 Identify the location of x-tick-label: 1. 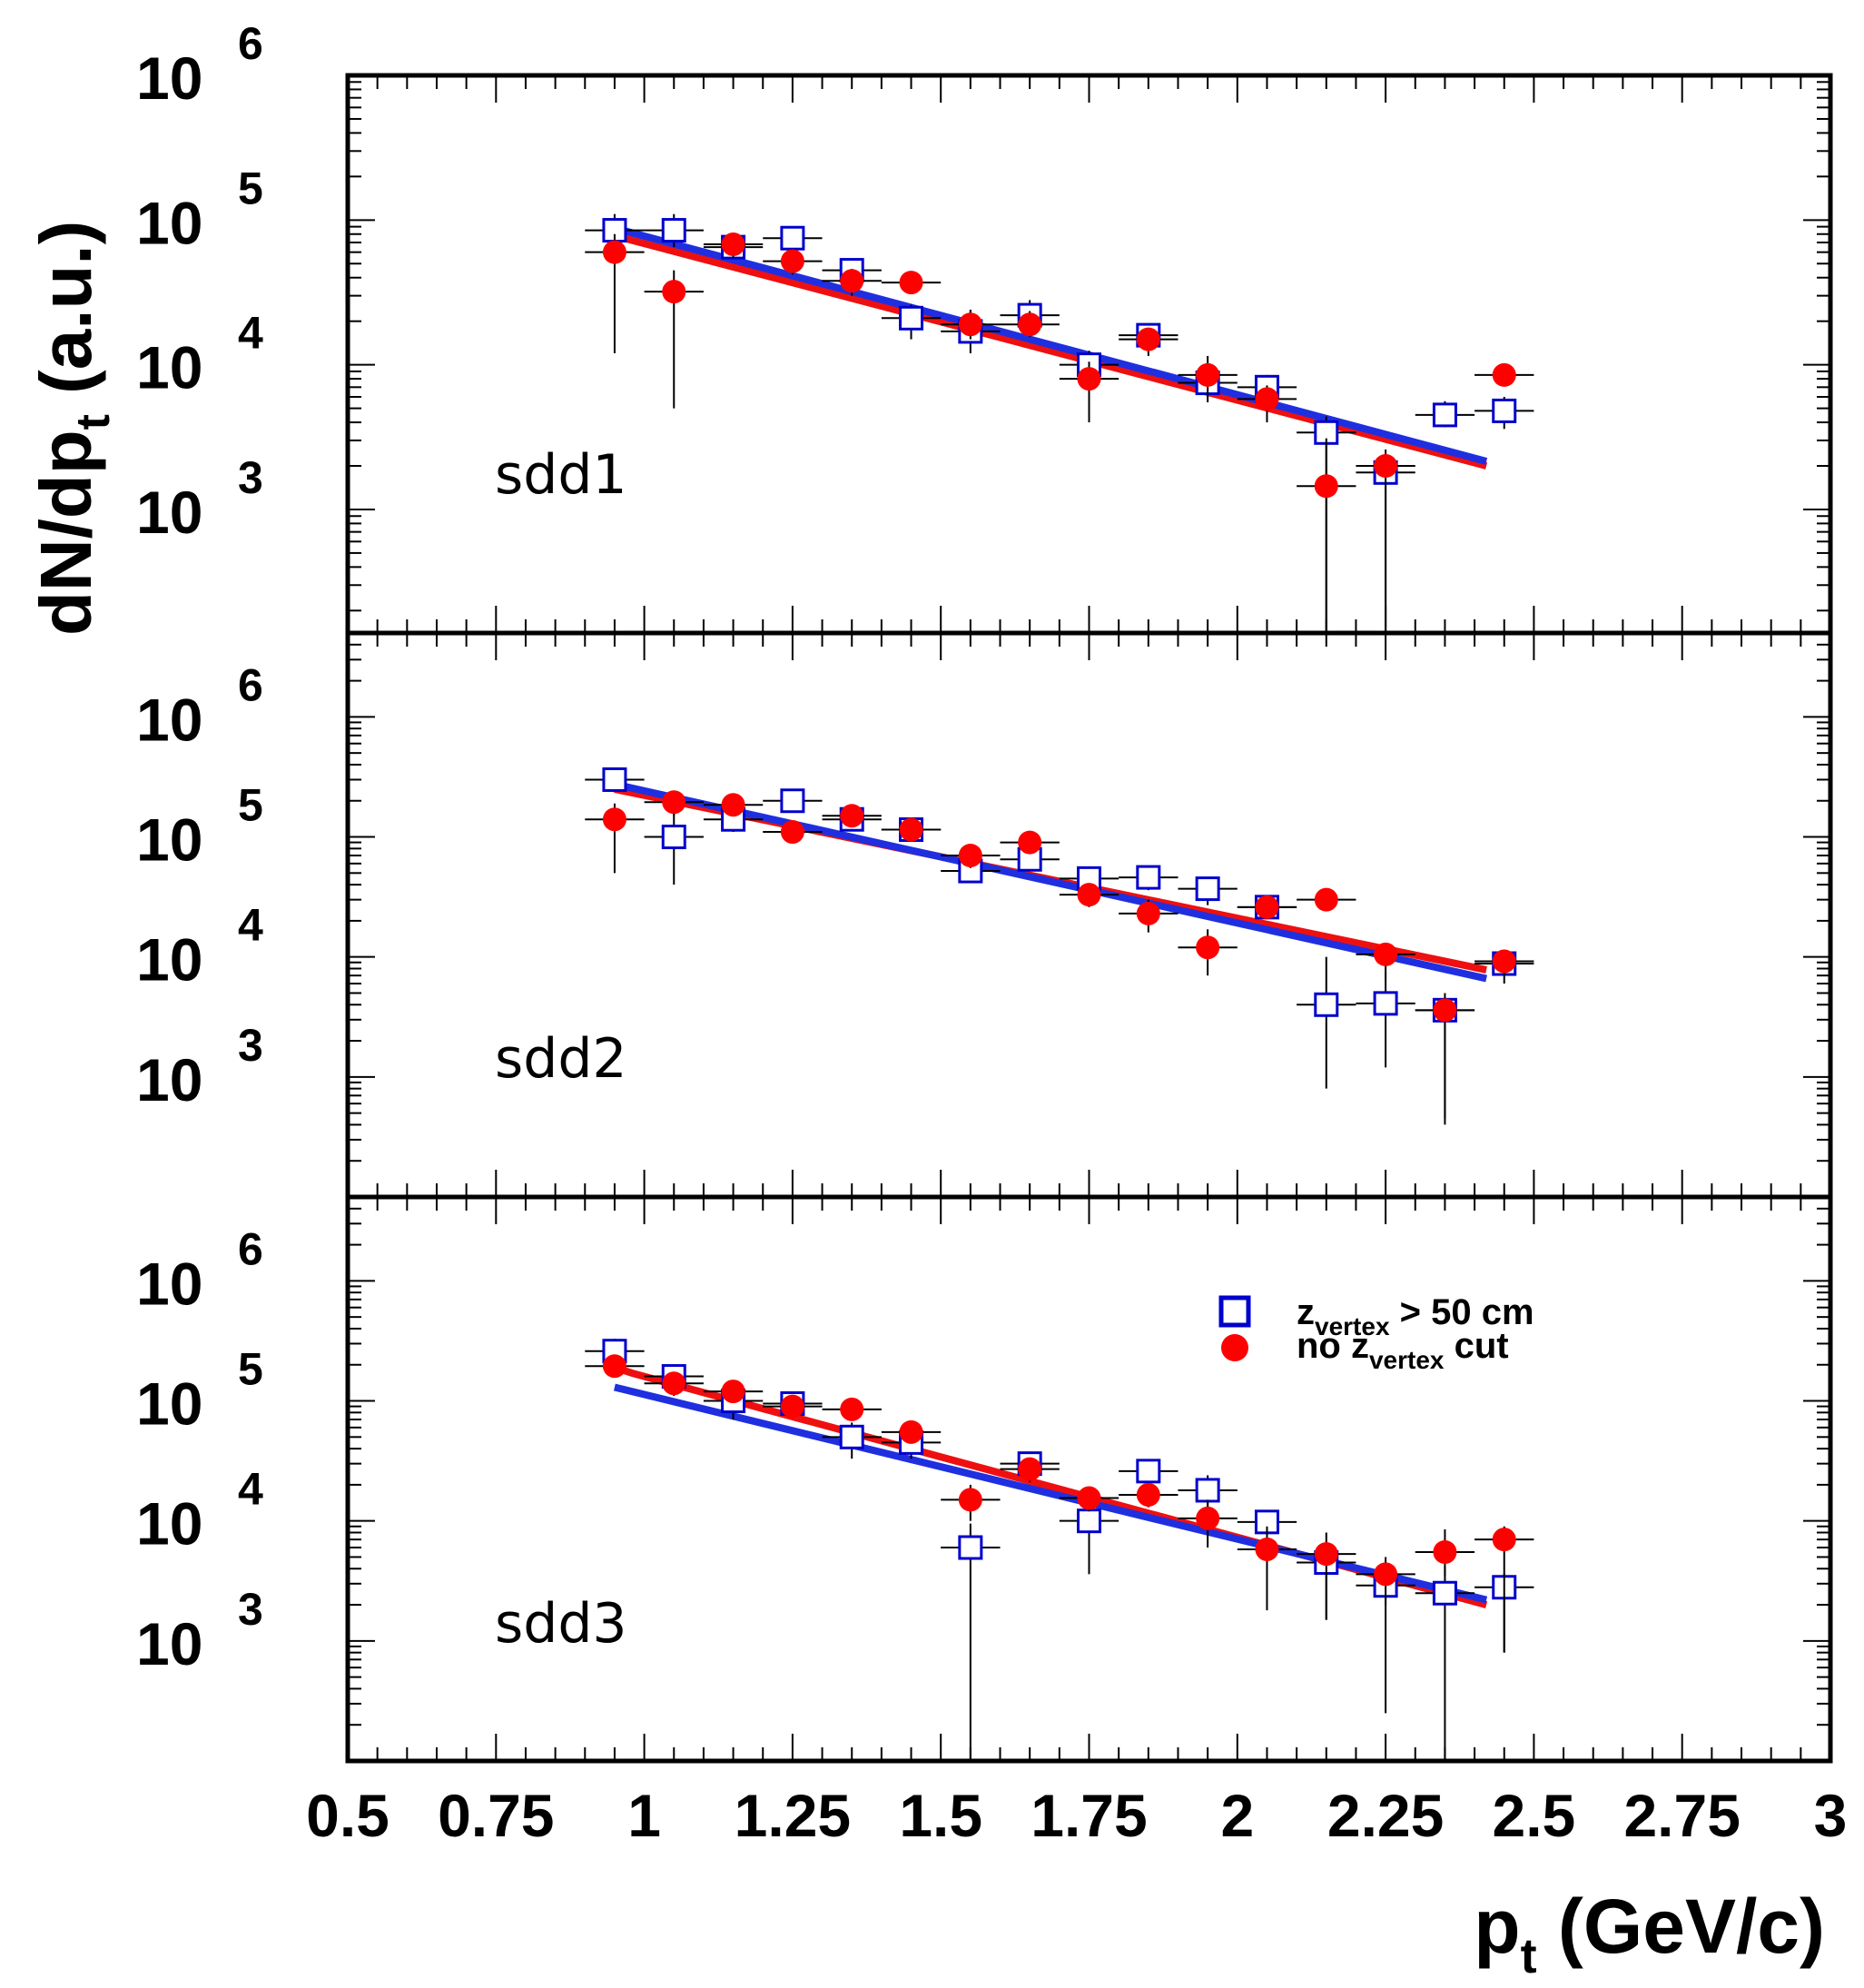
(644, 1815).